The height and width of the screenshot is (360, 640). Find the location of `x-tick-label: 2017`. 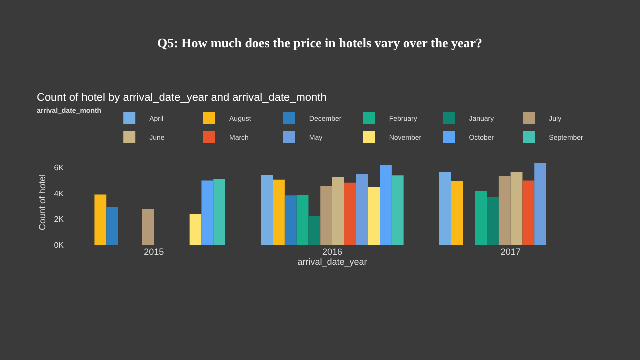

x-tick-label: 2017 is located at coordinates (510, 252).